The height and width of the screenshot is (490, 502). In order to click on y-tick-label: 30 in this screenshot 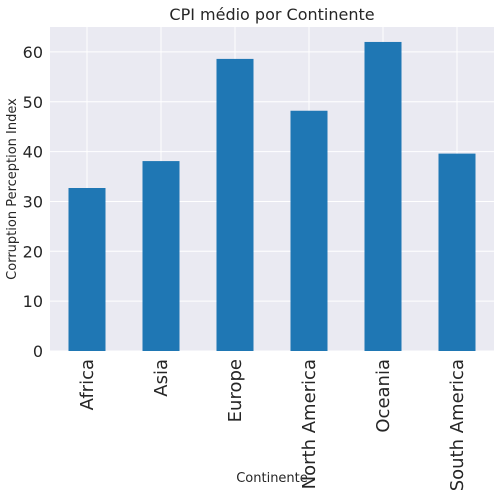, I will do `click(33, 201)`.